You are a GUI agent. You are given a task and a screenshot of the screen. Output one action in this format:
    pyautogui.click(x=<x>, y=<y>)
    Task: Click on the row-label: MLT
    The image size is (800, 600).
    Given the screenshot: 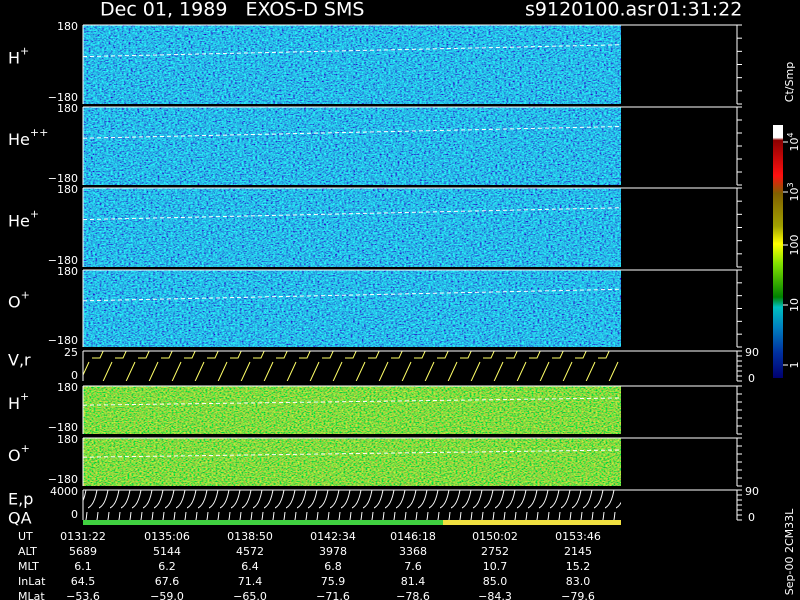 What is the action you would take?
    pyautogui.click(x=28, y=566)
    